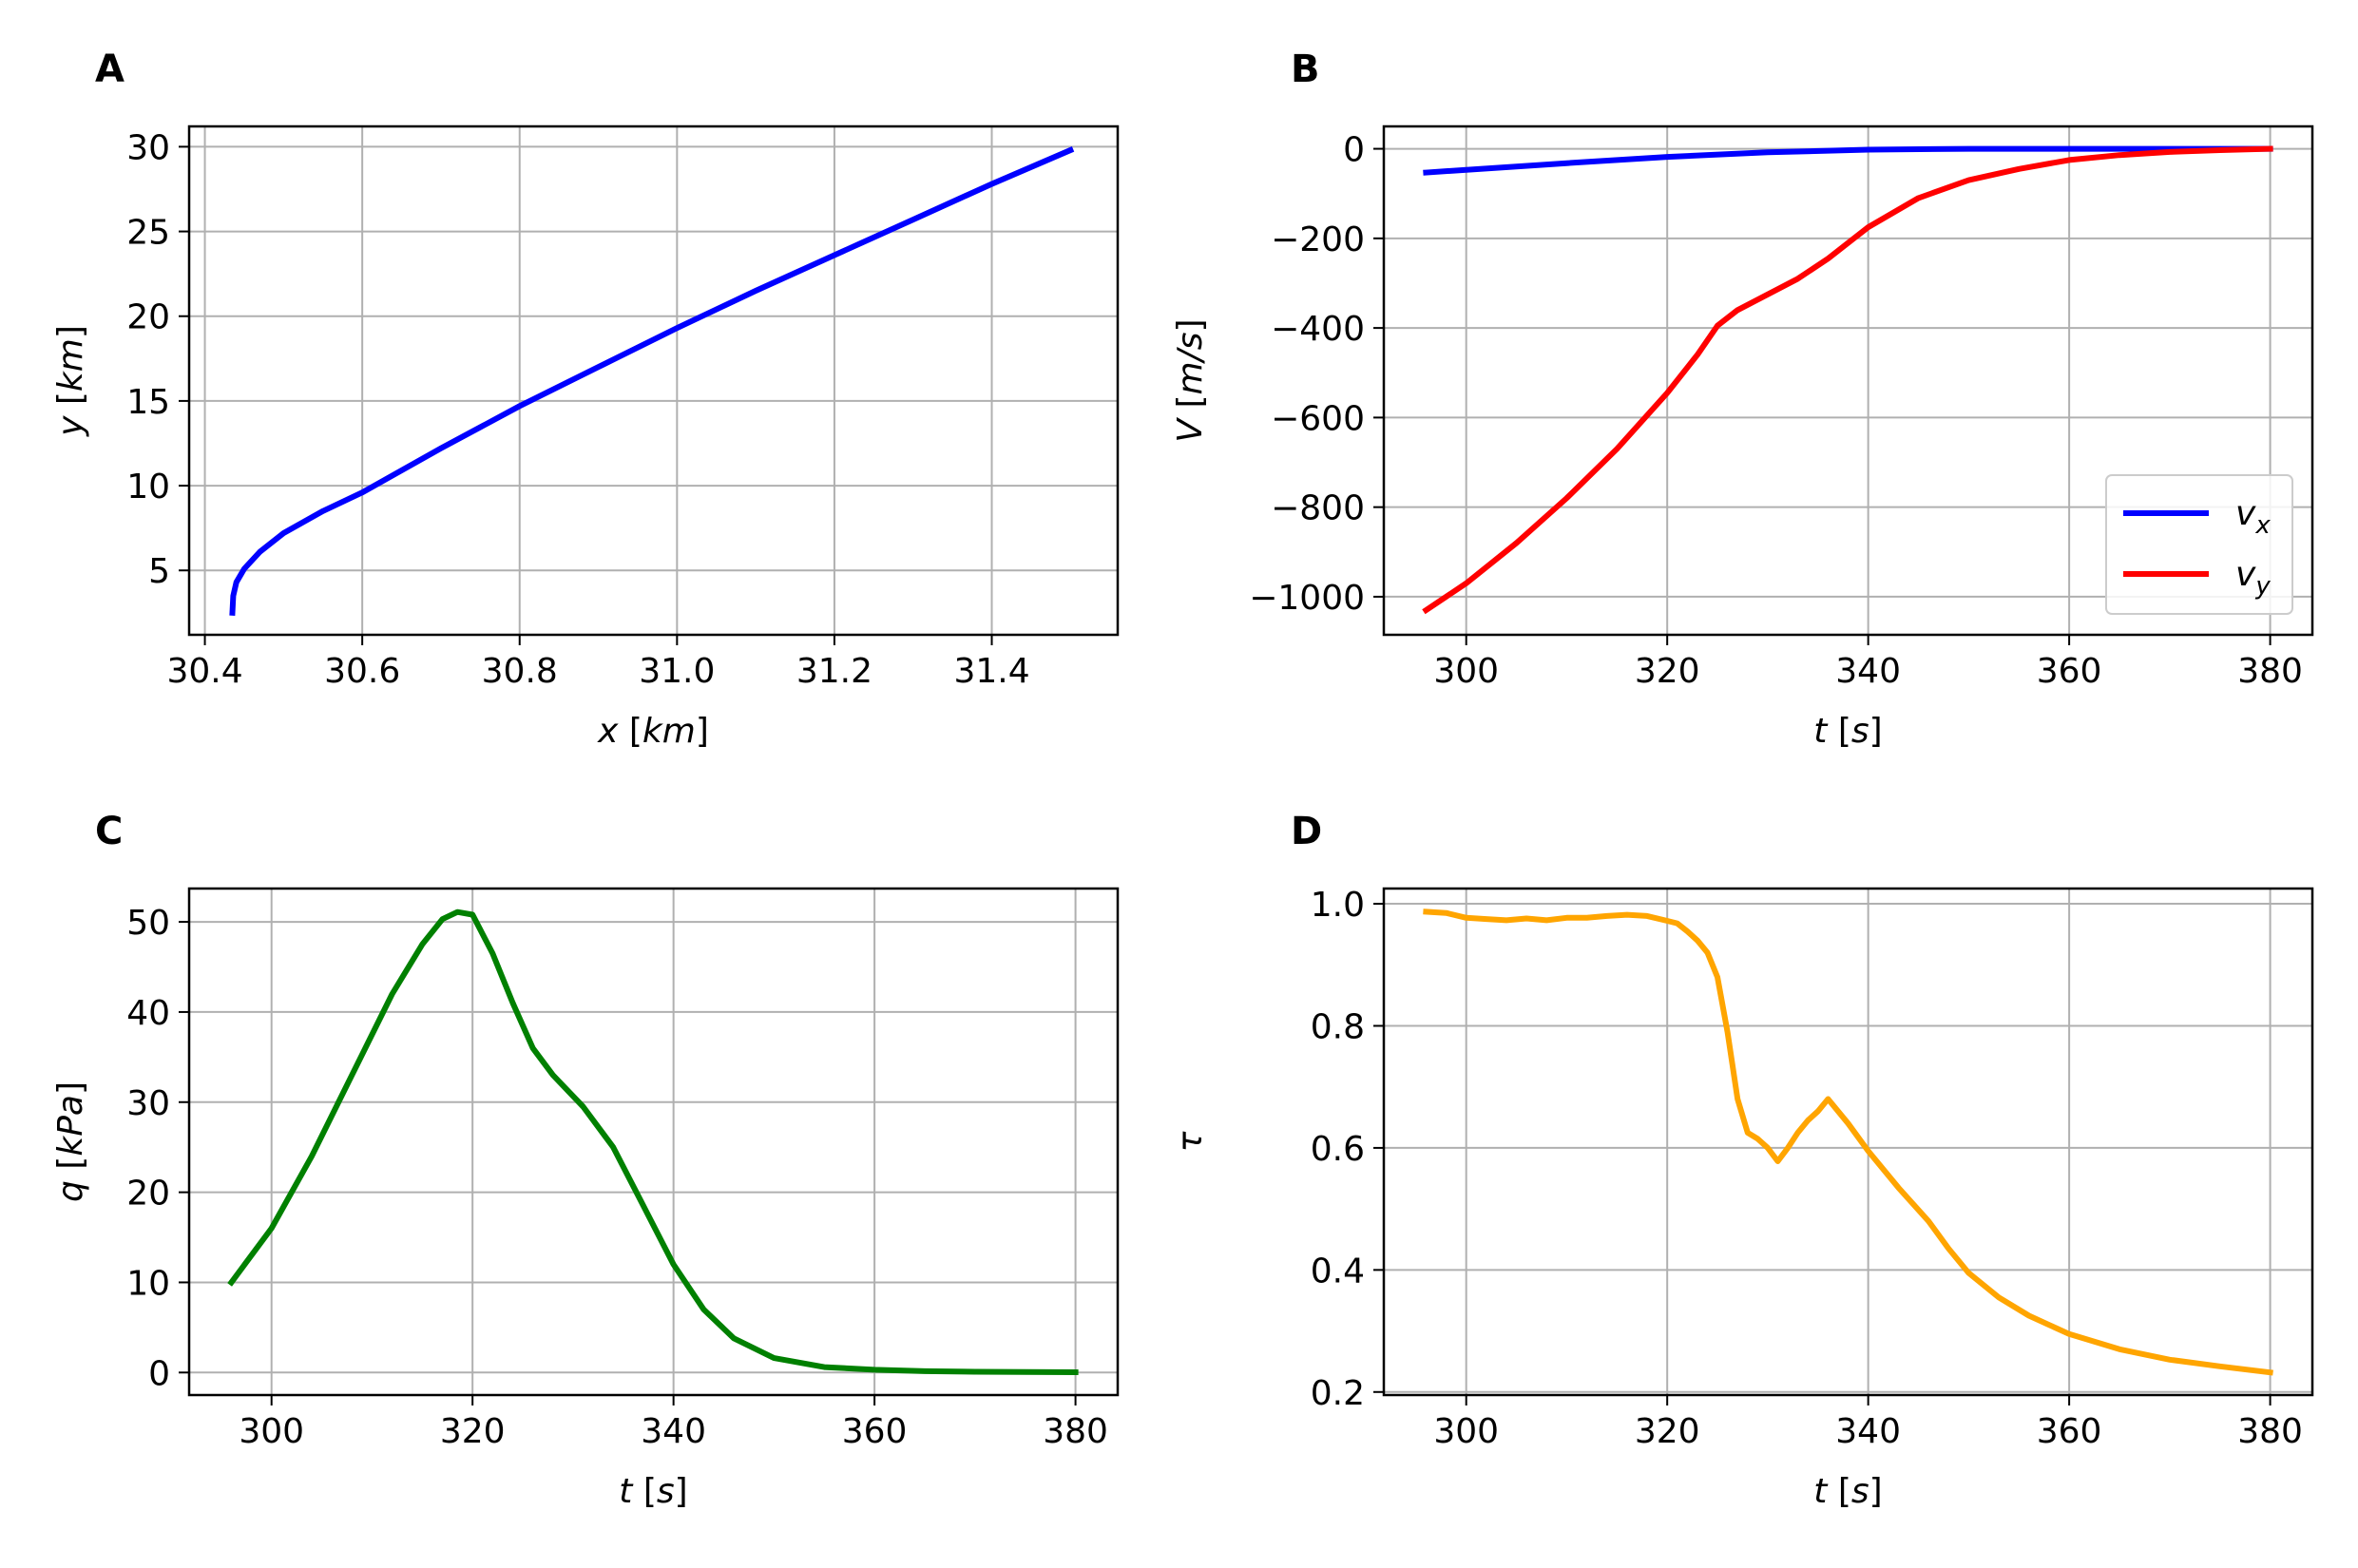  What do you see at coordinates (70, 381) in the screenshot?
I see `y-axis-label: y [km]` at bounding box center [70, 381].